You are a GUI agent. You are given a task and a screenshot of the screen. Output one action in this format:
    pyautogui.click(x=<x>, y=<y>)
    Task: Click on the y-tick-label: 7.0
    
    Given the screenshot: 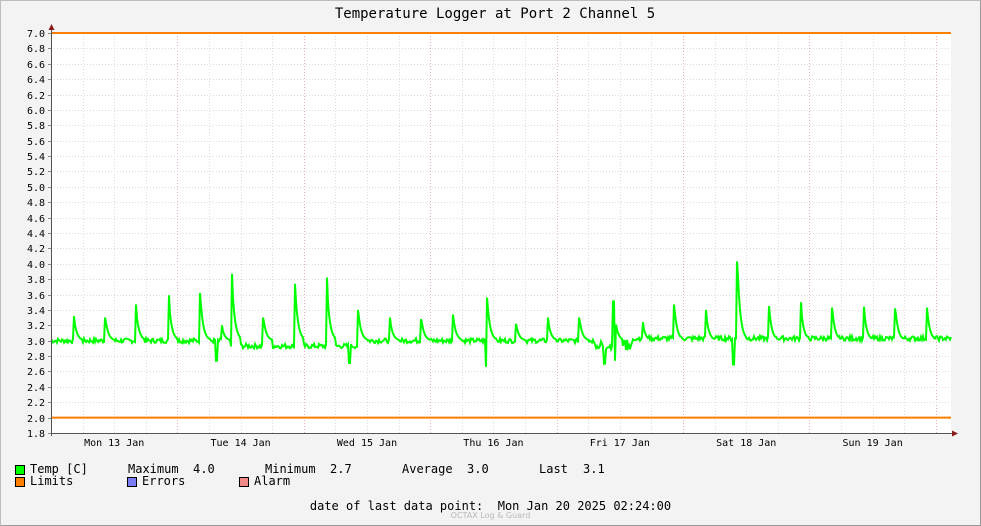 What is the action you would take?
    pyautogui.click(x=36, y=34)
    